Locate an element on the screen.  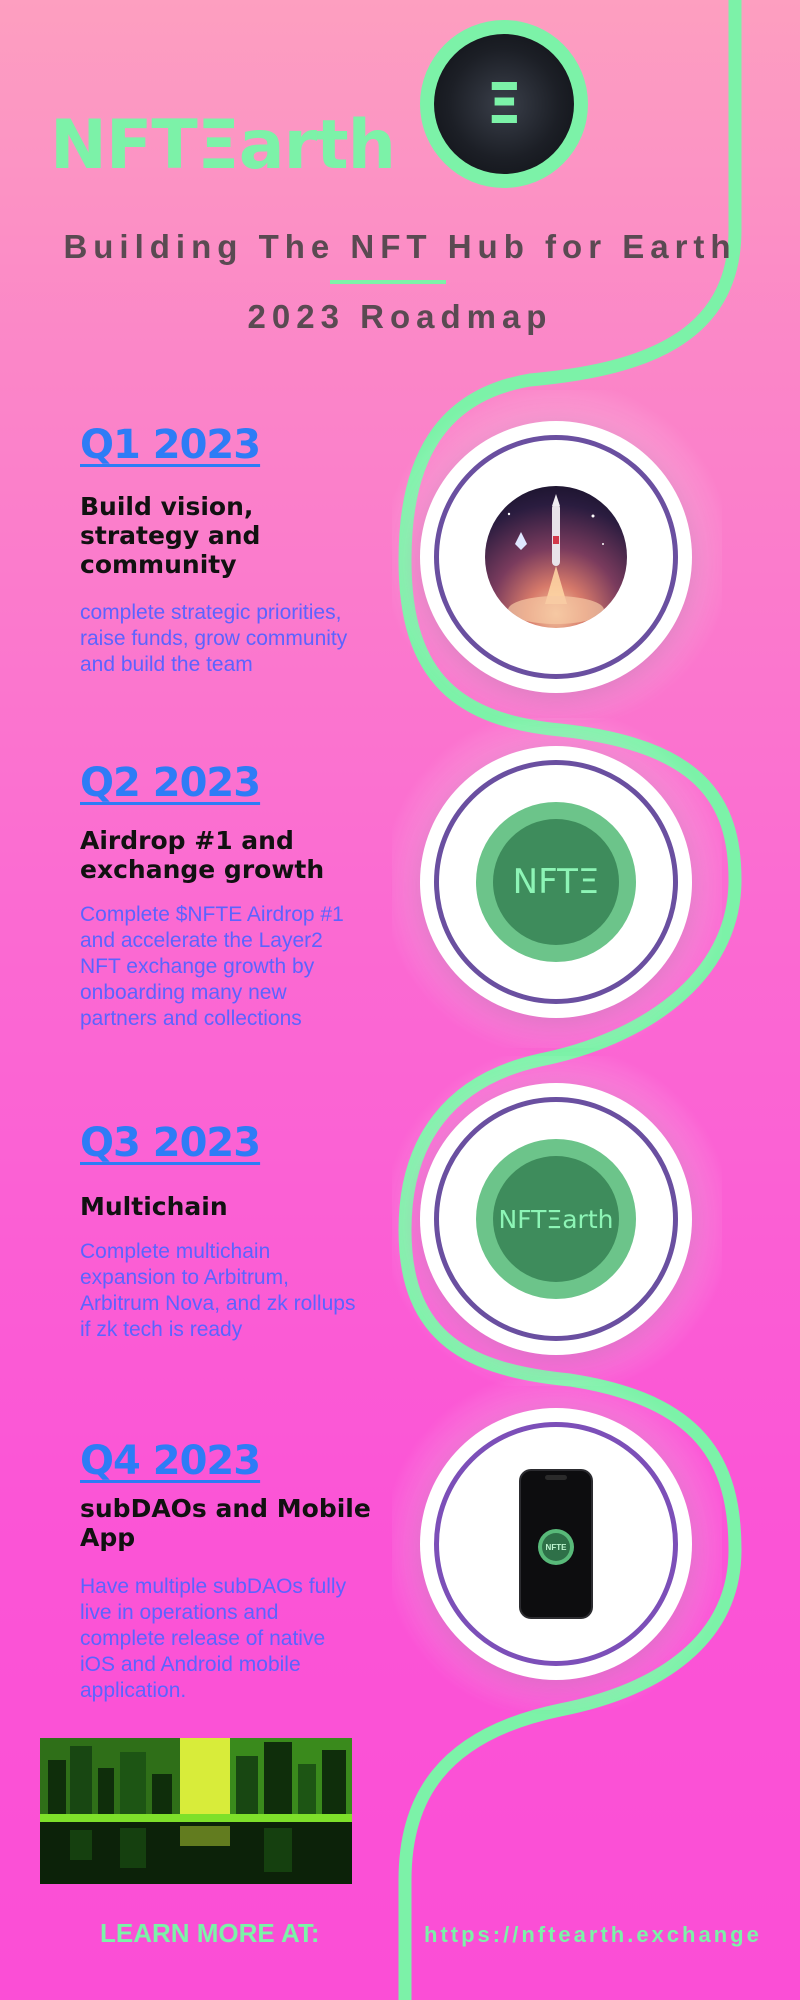
page-subtitle: 2023 Roadmap is located at coordinates (400, 316).